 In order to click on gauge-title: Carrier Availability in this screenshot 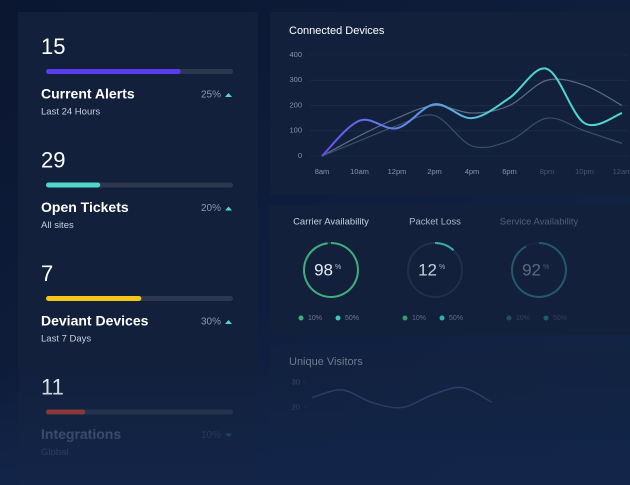, I will do `click(331, 222)`.